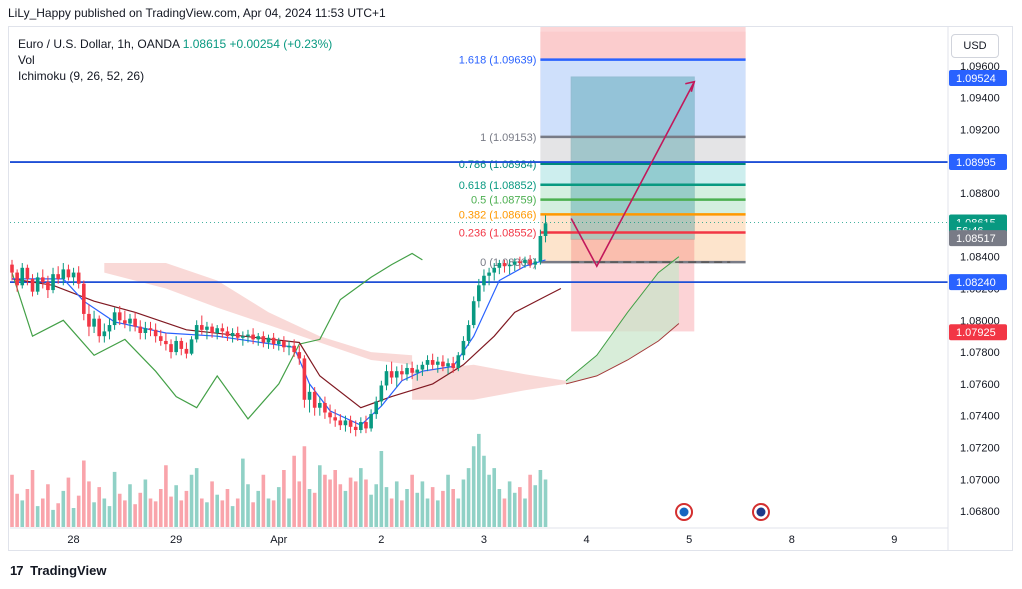 The height and width of the screenshot is (589, 1022). Describe the element at coordinates (622, 319) in the screenshot. I see `senkou-span-a` at that location.